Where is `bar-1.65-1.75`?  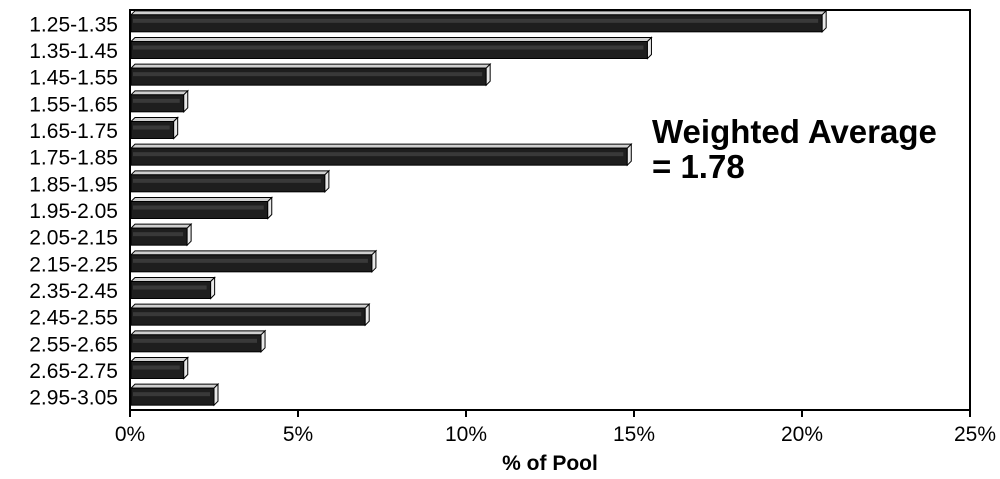
bar-1.65-1.75 is located at coordinates (154, 128).